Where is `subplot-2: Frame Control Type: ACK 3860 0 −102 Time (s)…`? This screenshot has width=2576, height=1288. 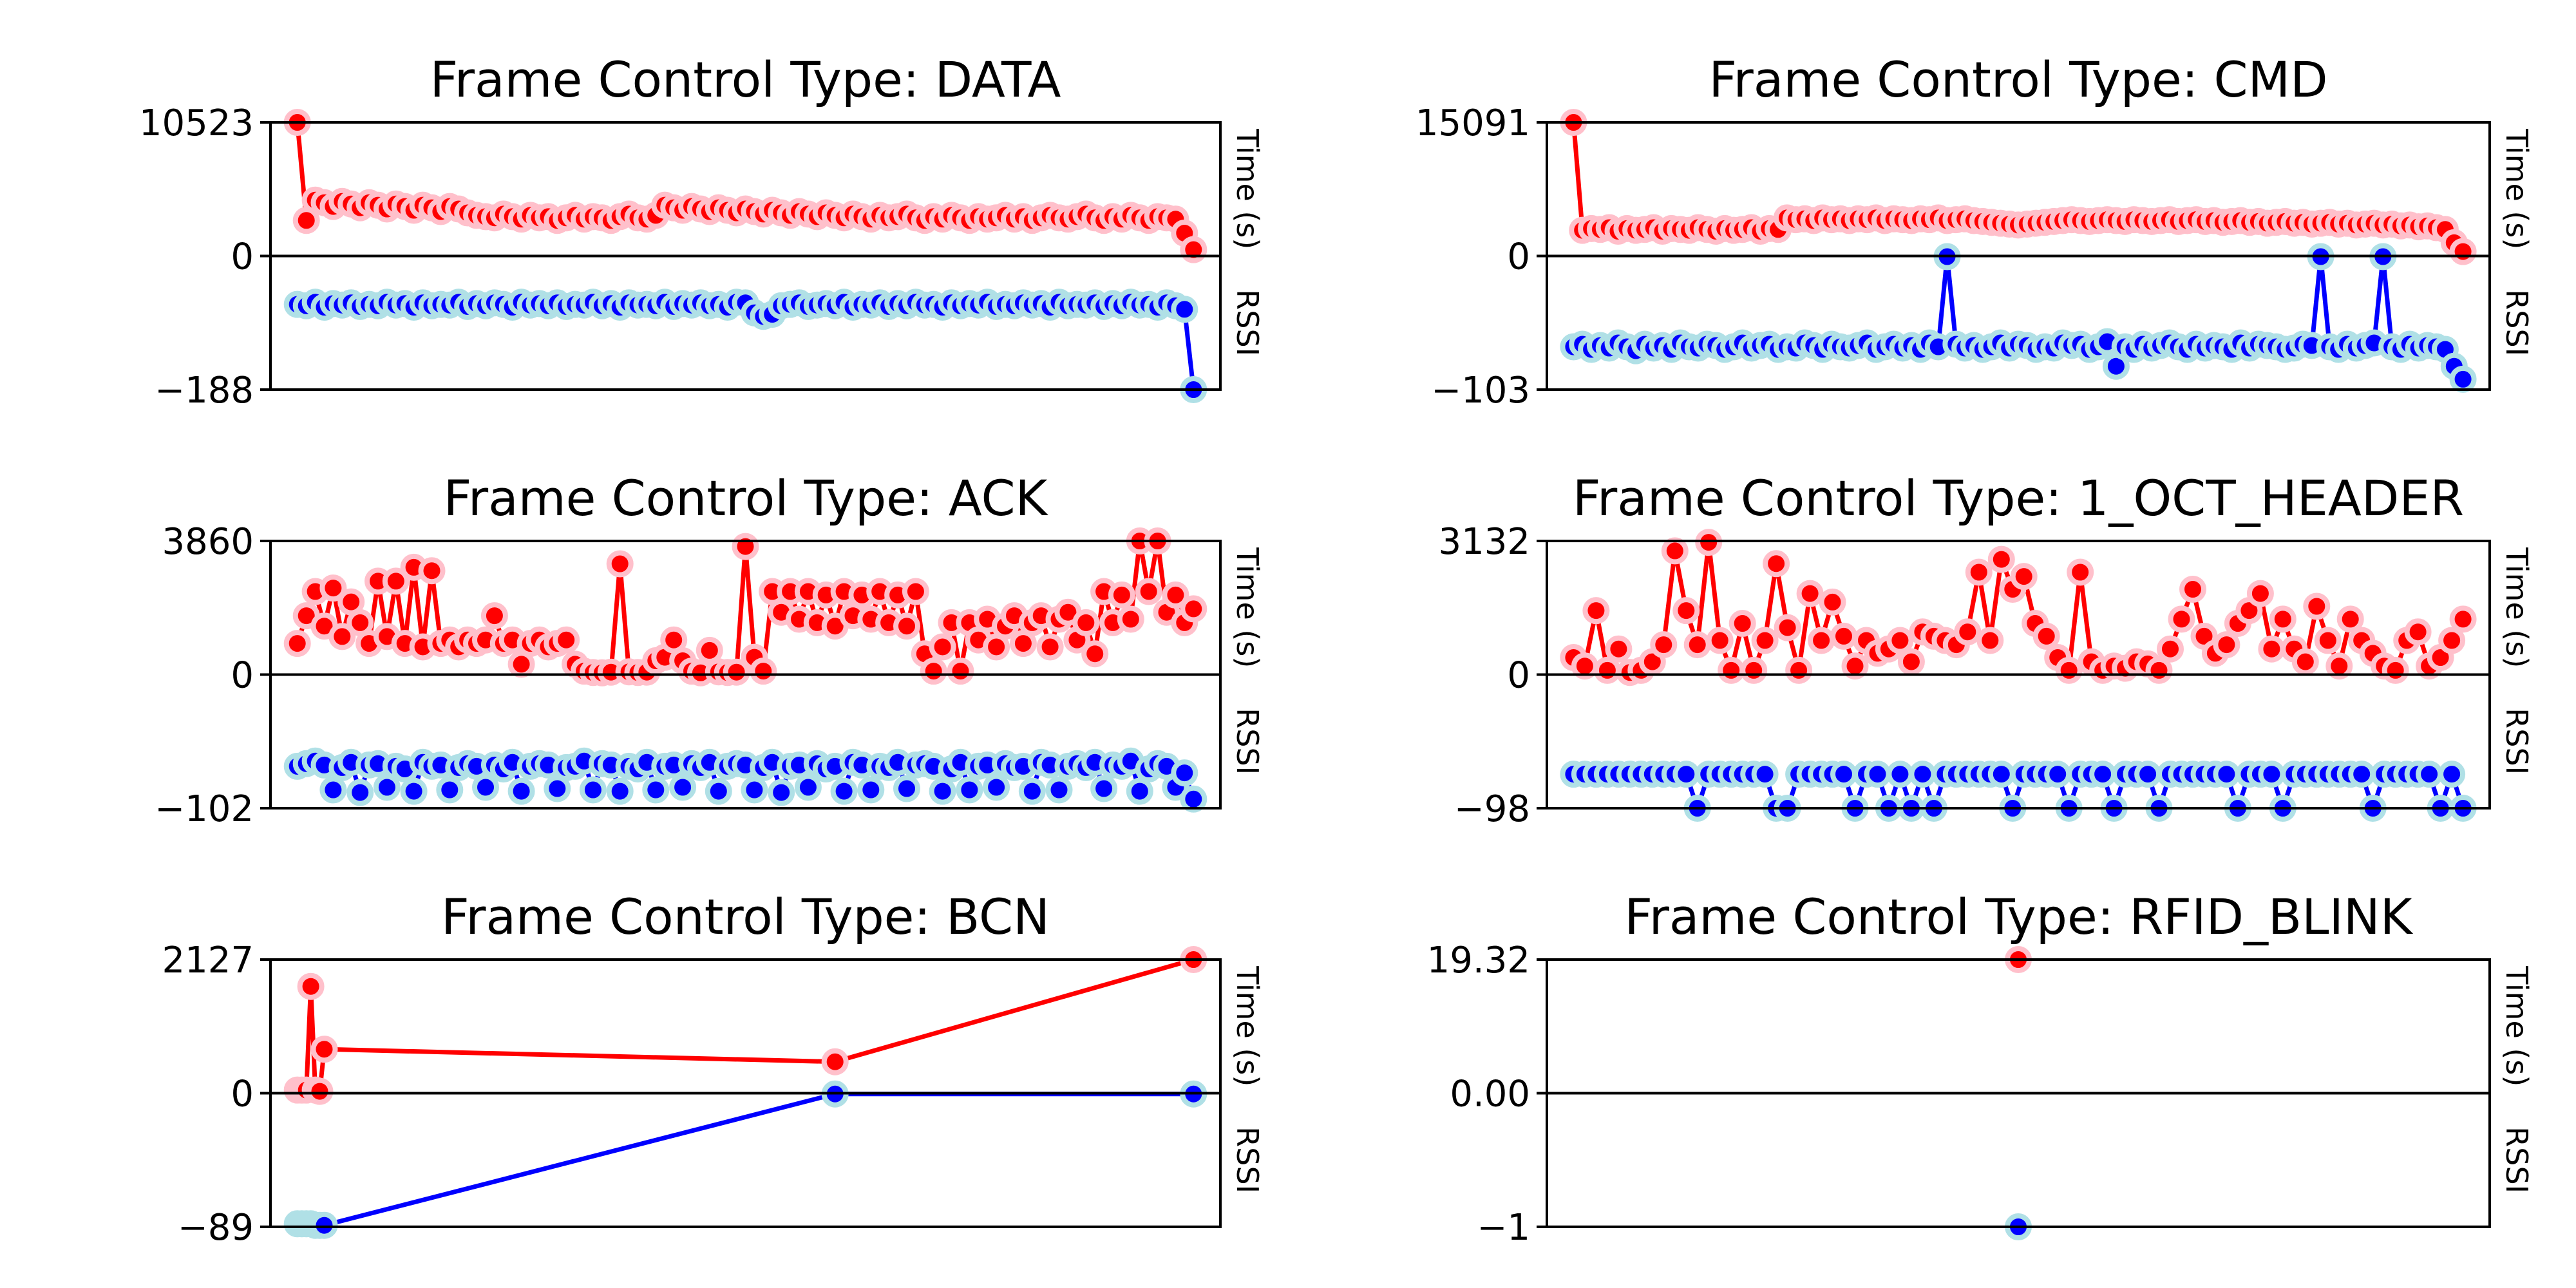 subplot-2: Frame Control Type: ACK 3860 0 −102 Time (s)… is located at coordinates (710, 650).